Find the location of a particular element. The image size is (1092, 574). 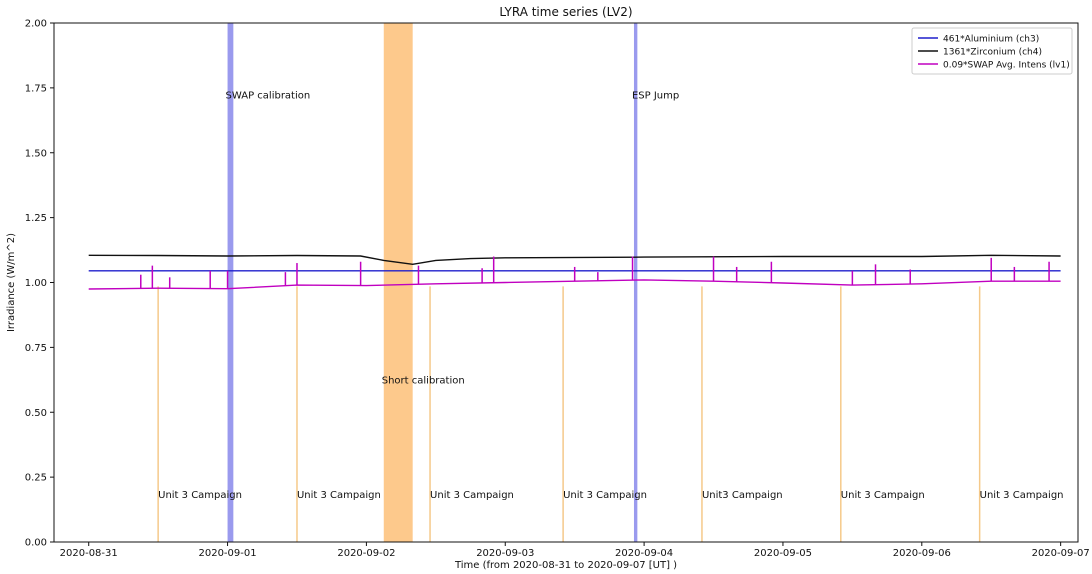

y-tick-label-3: 0.75 is located at coordinates (36, 348).